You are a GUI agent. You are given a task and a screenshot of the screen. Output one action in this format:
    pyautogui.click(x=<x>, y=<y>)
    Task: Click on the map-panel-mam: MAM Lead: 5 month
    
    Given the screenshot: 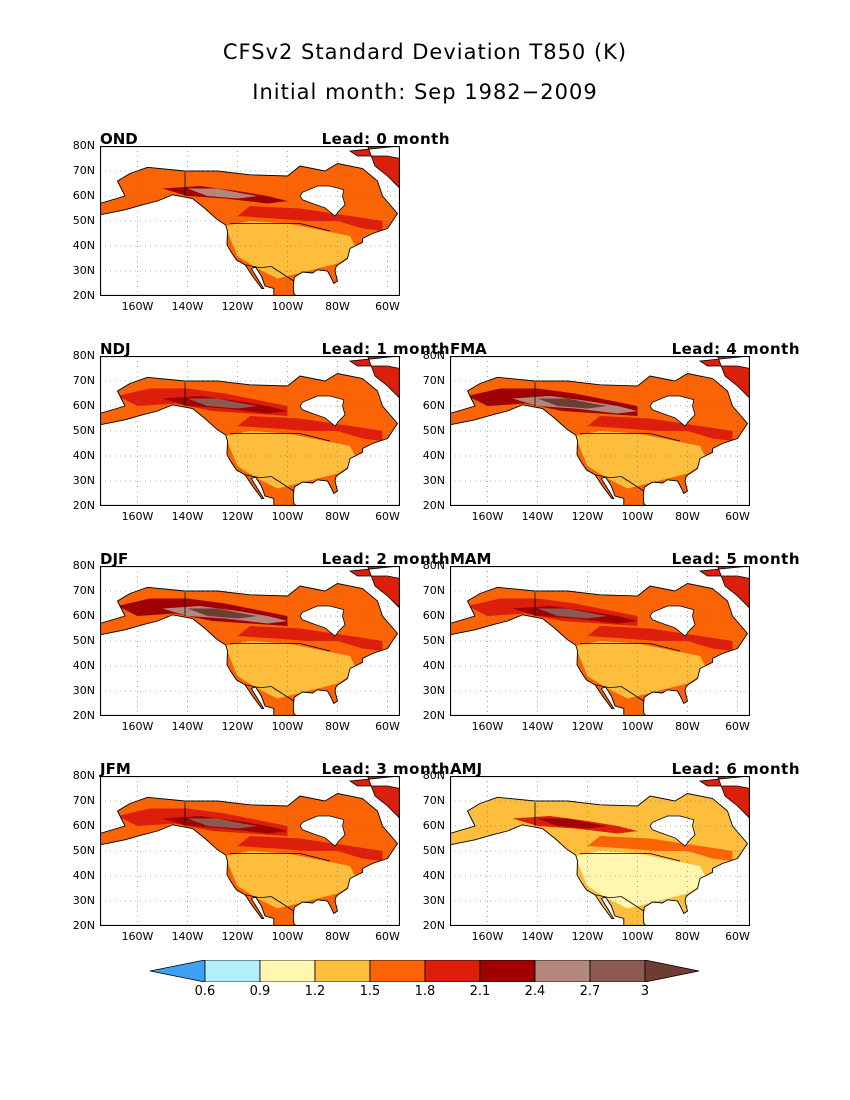 What is the action you would take?
    pyautogui.click(x=625, y=650)
    